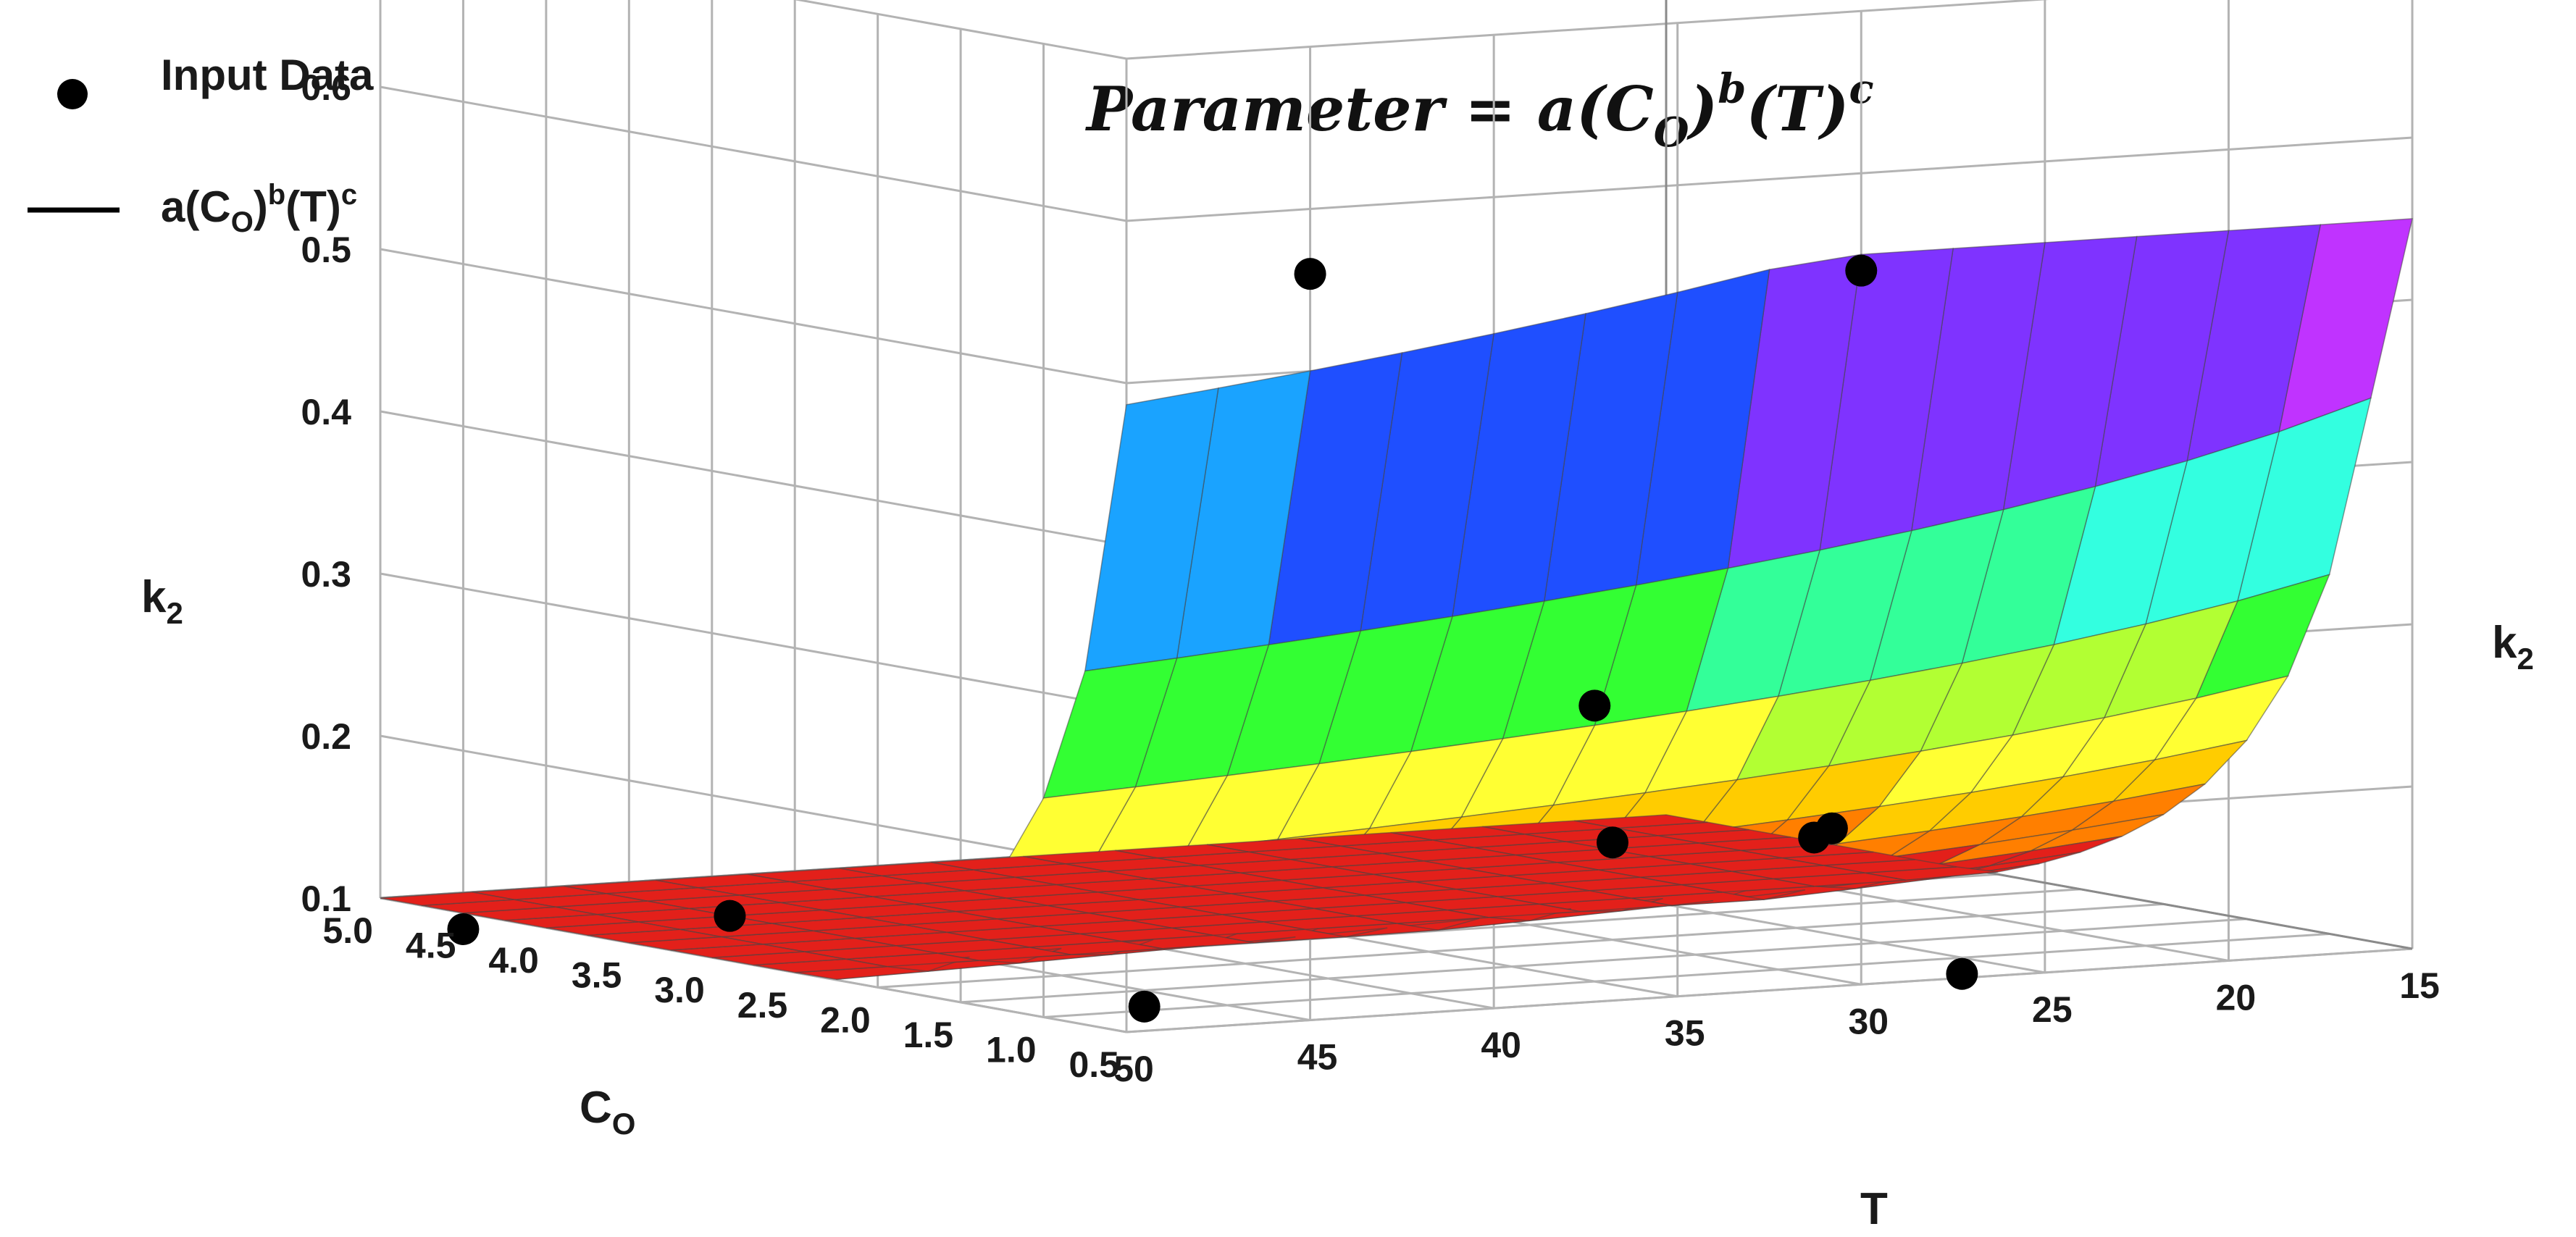 The width and height of the screenshot is (2576, 1237). I want to click on t-tick-label: 45, so click(1317, 1057).